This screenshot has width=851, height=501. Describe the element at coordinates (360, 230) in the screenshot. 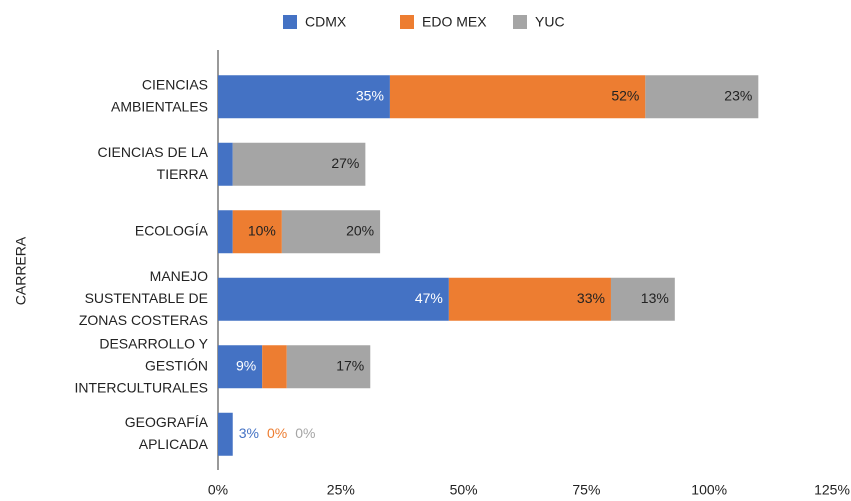

I see `data-label: 20%` at that location.